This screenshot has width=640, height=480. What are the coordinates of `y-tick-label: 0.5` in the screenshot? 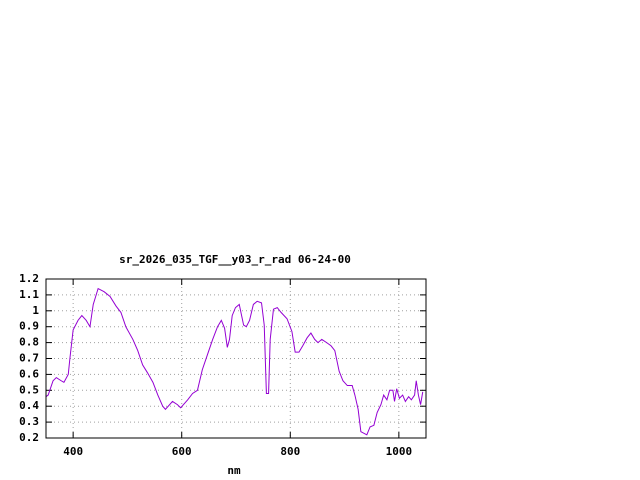 It's located at (29, 389).